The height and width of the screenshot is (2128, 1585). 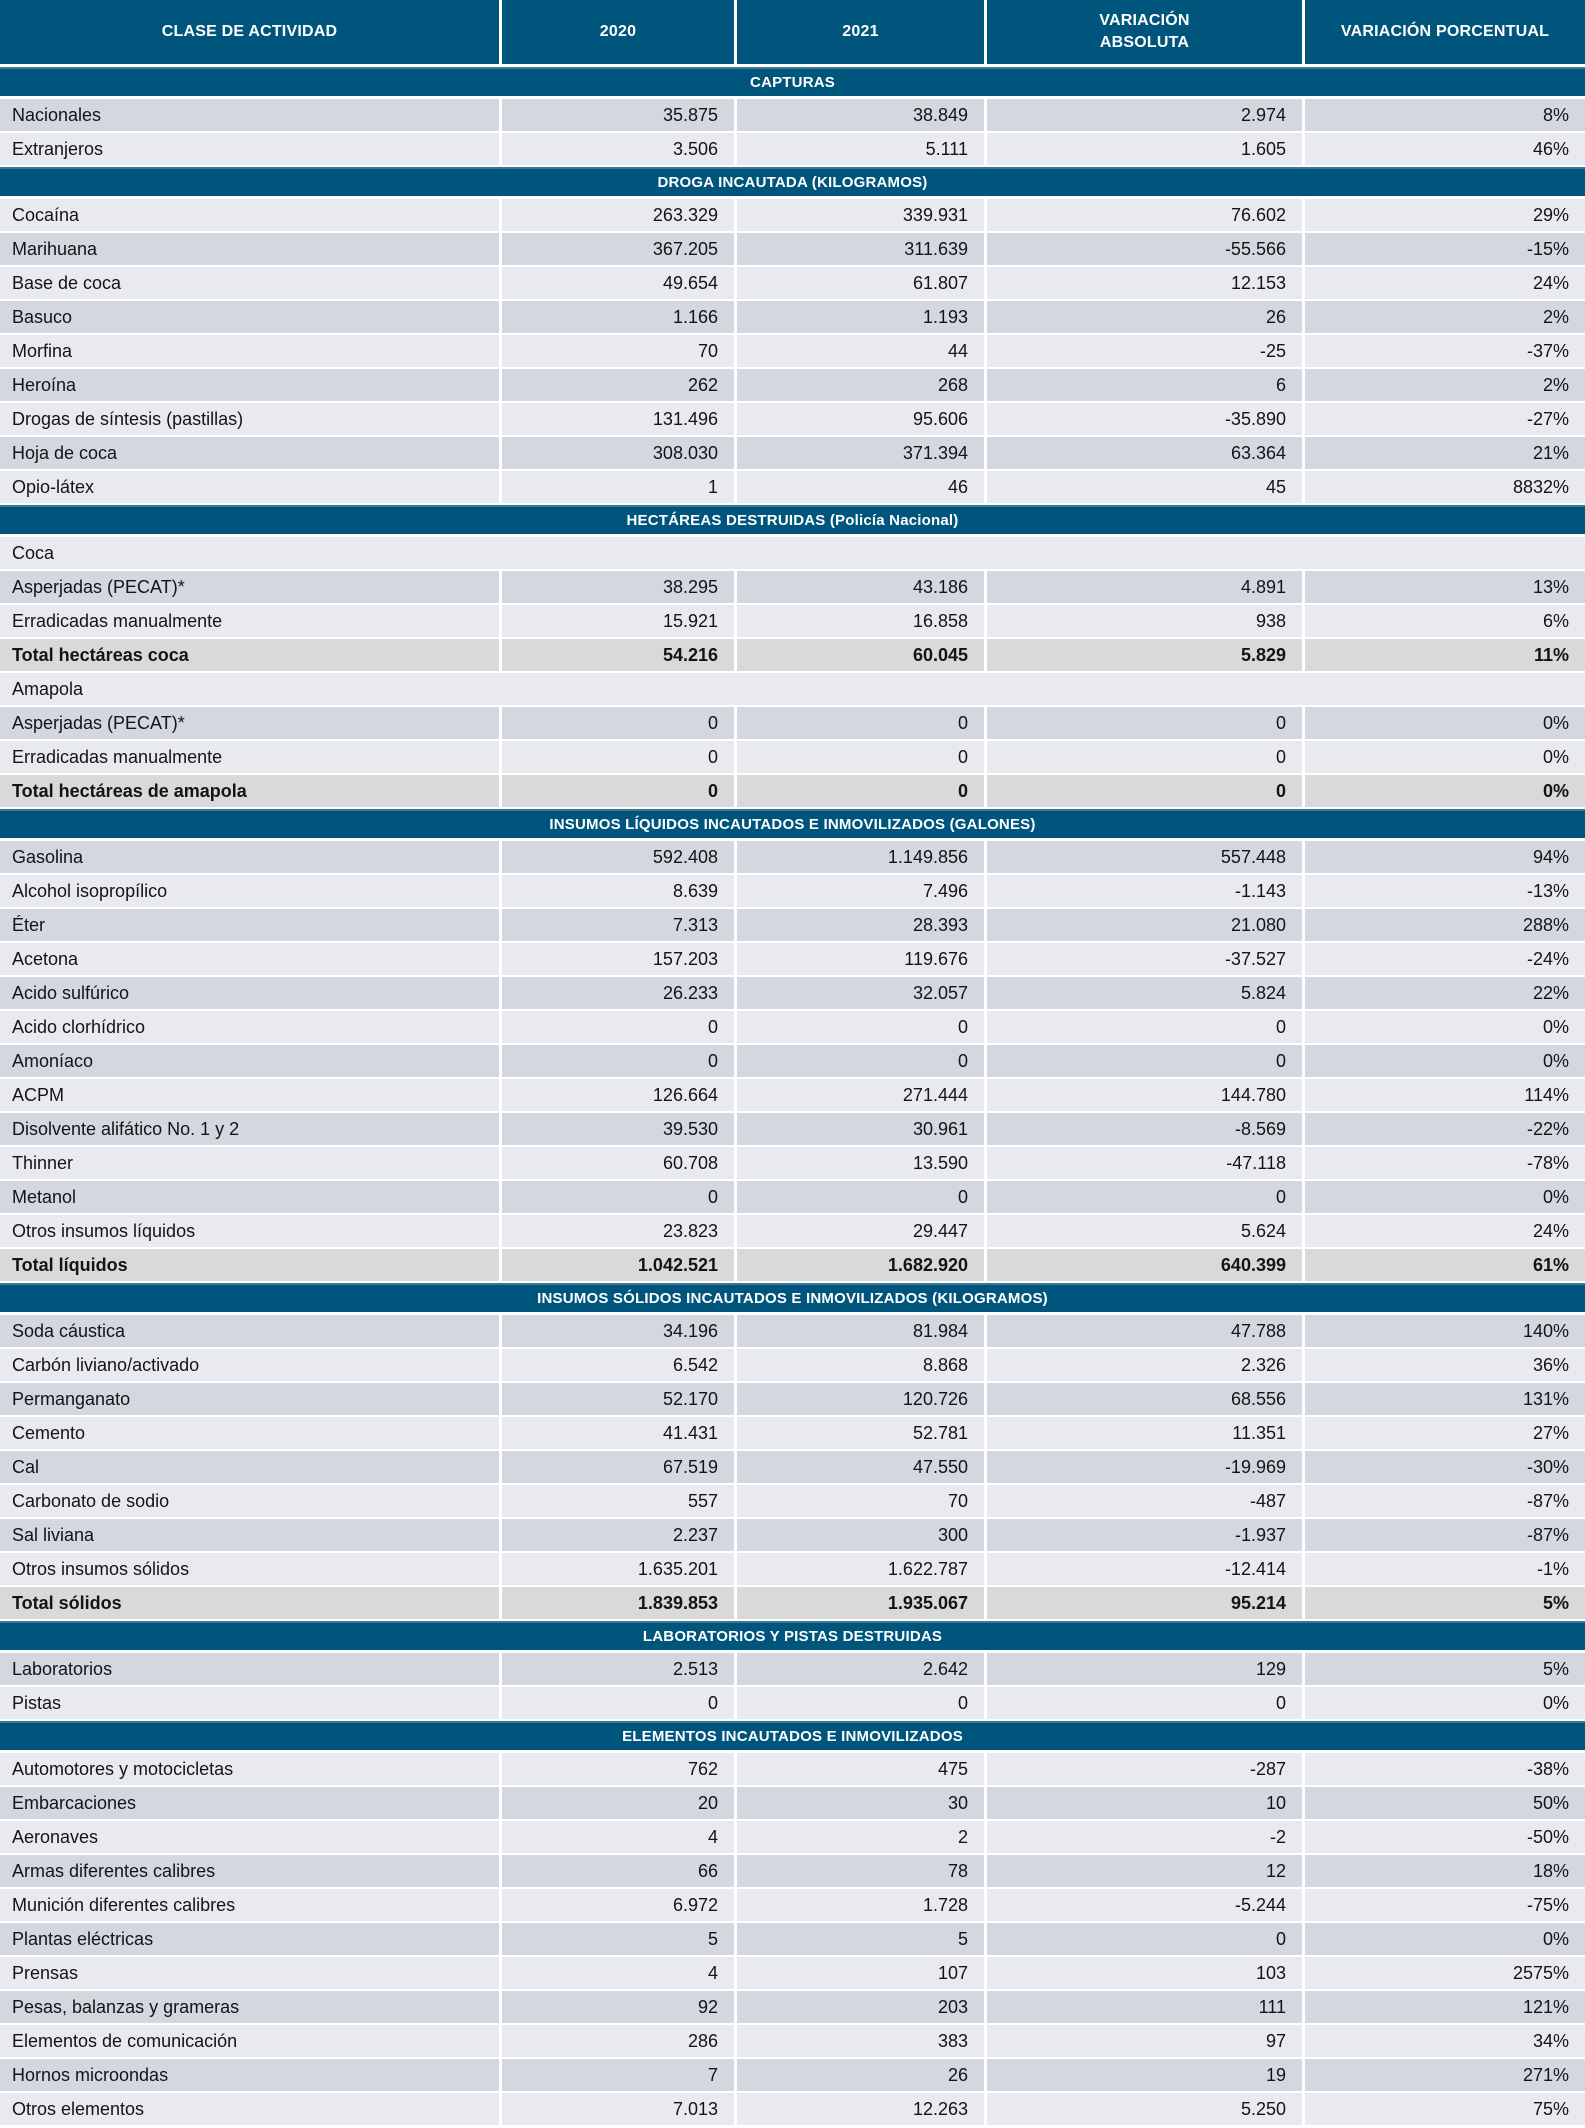 I want to click on table-row: Thinner 60.708 13.590 -47.118 -78%, so click(x=792, y=1164).